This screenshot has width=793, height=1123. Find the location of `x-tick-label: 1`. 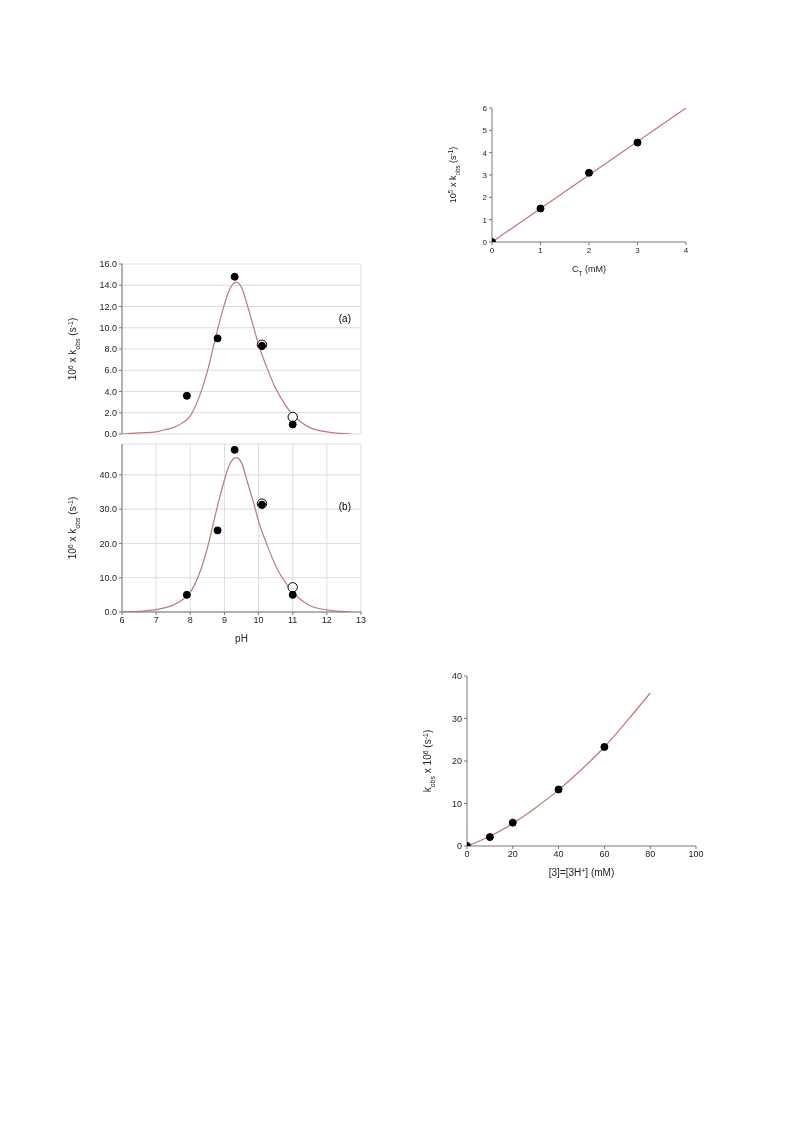

x-tick-label: 1 is located at coordinates (541, 250).